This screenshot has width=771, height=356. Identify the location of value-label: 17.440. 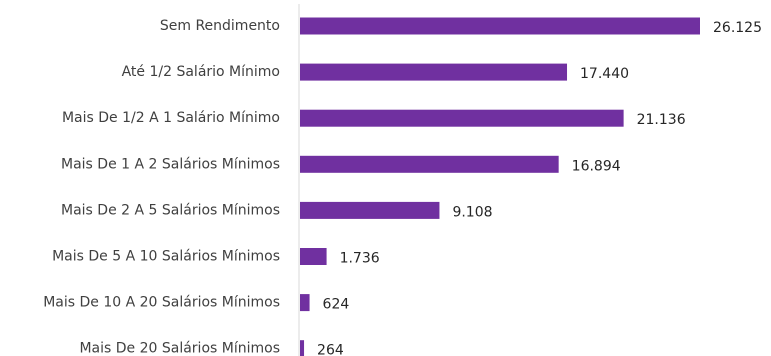
(604, 74).